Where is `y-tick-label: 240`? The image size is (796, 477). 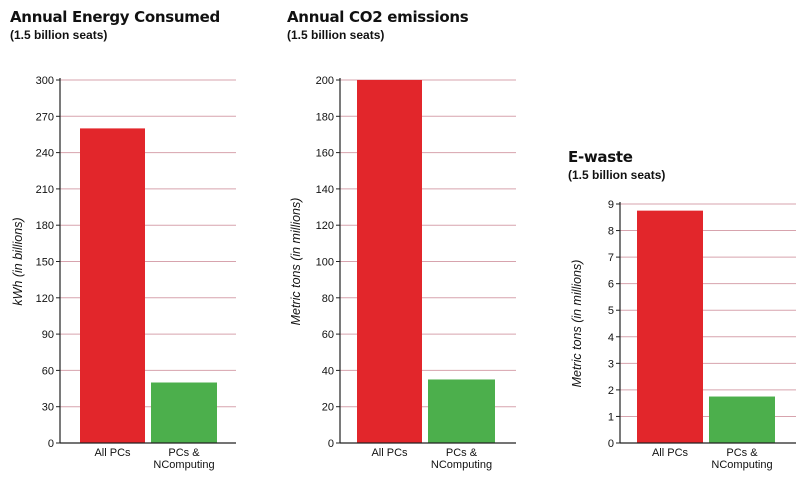 y-tick-label: 240 is located at coordinates (45, 154).